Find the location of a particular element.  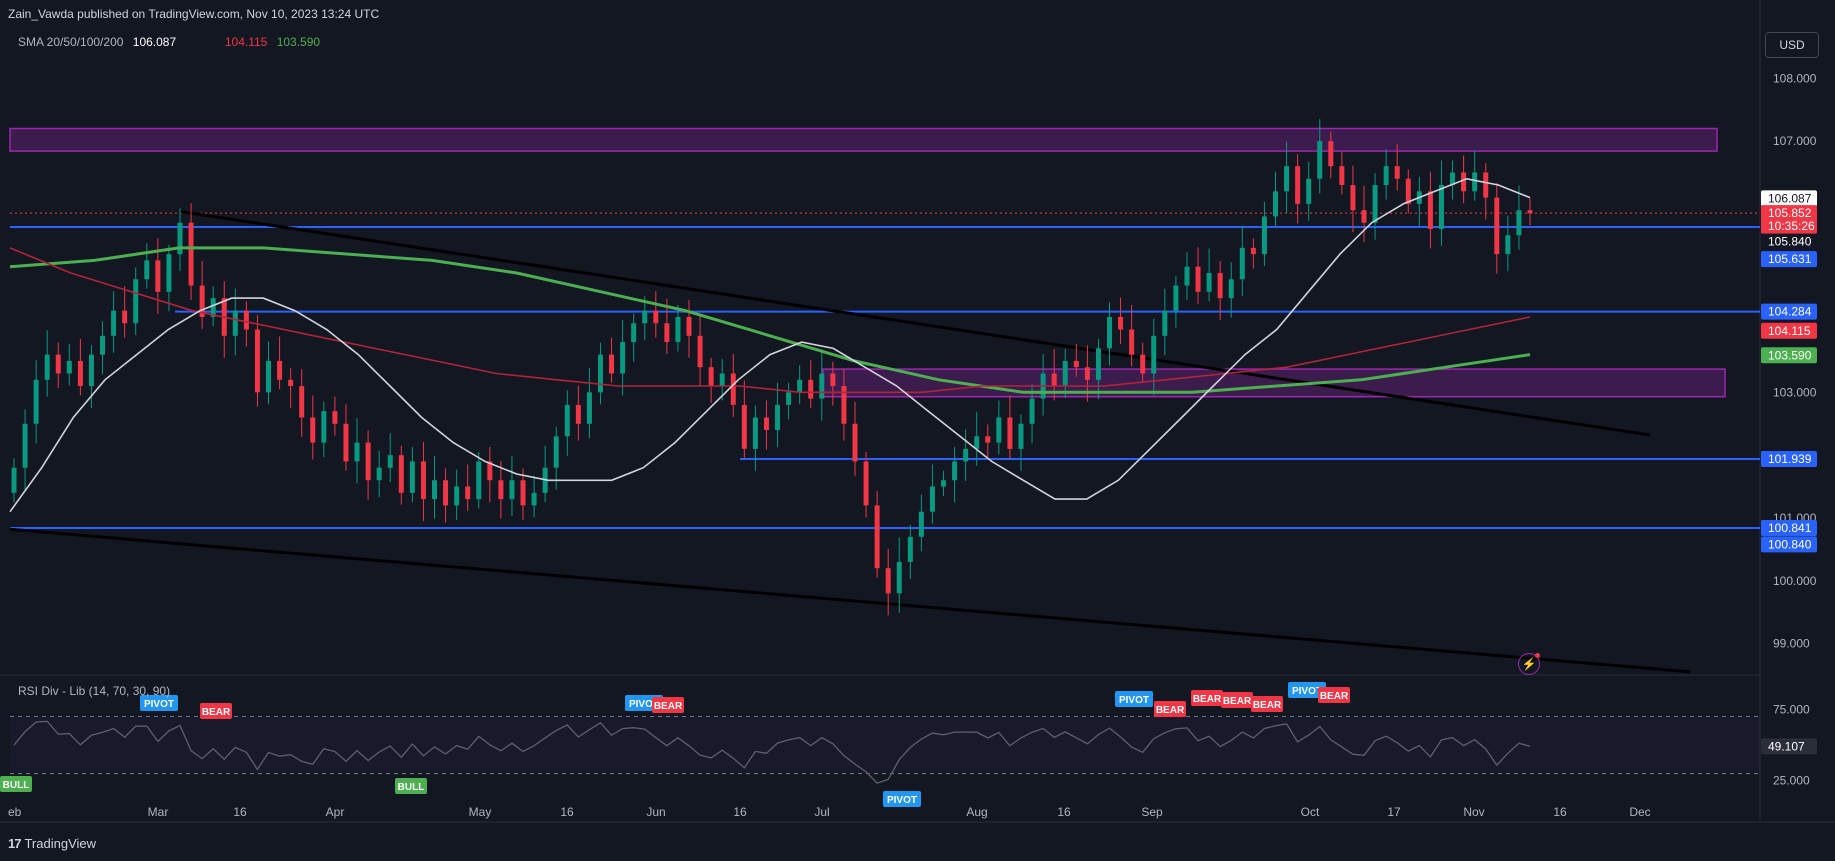

time-tick-label: Aug is located at coordinates (976, 812).